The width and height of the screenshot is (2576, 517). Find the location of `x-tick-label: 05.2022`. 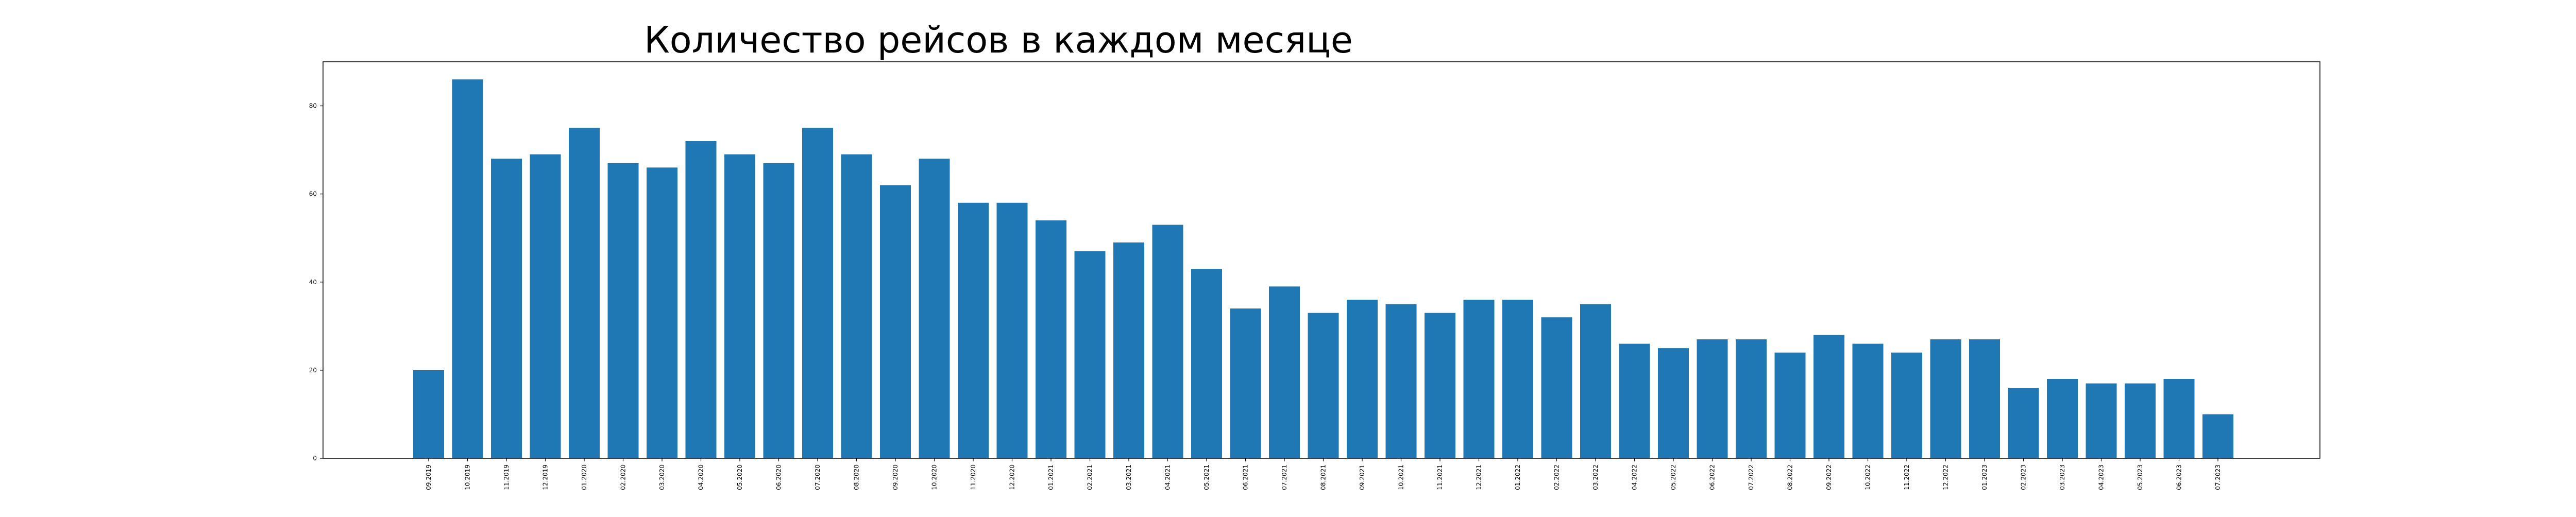

x-tick-label: 05.2022 is located at coordinates (1673, 477).